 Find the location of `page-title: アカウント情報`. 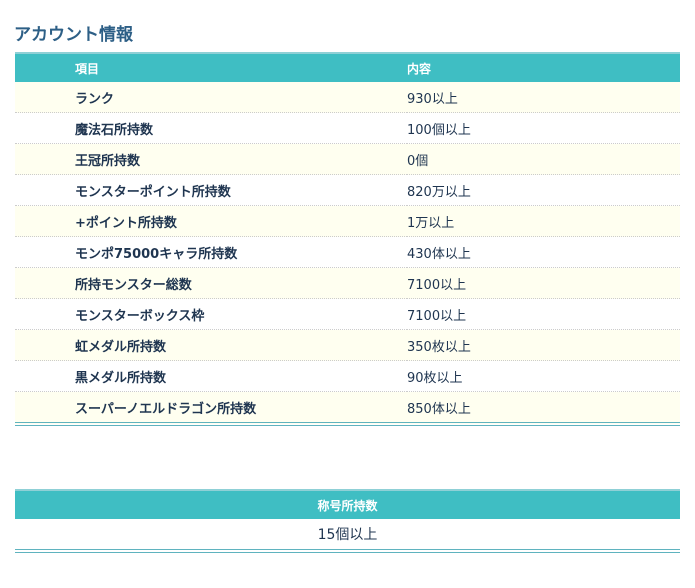

page-title: アカウント情報 is located at coordinates (73, 35).